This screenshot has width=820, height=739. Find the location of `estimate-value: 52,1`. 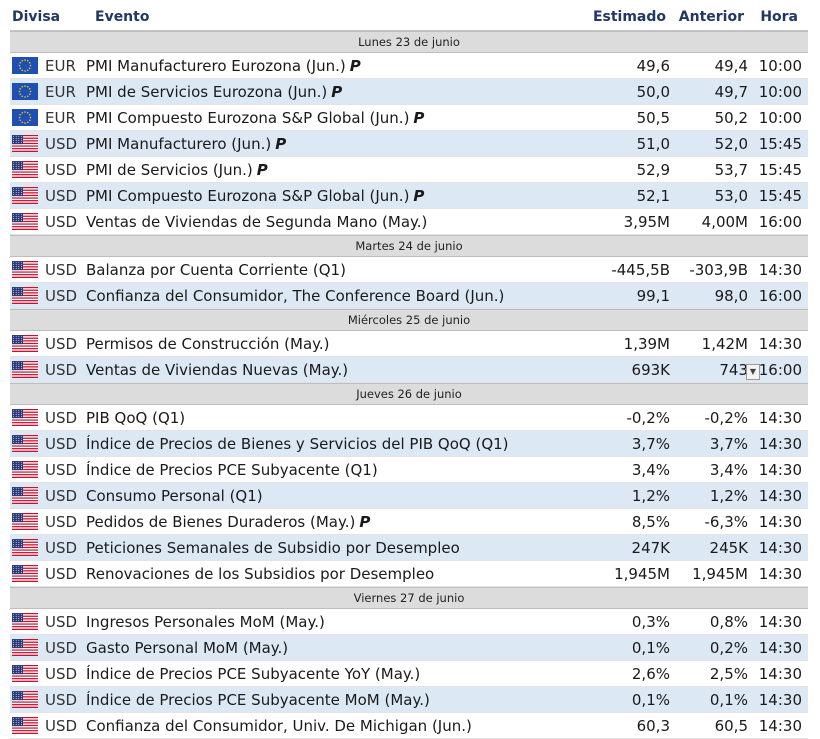

estimate-value: 52,1 is located at coordinates (653, 195).